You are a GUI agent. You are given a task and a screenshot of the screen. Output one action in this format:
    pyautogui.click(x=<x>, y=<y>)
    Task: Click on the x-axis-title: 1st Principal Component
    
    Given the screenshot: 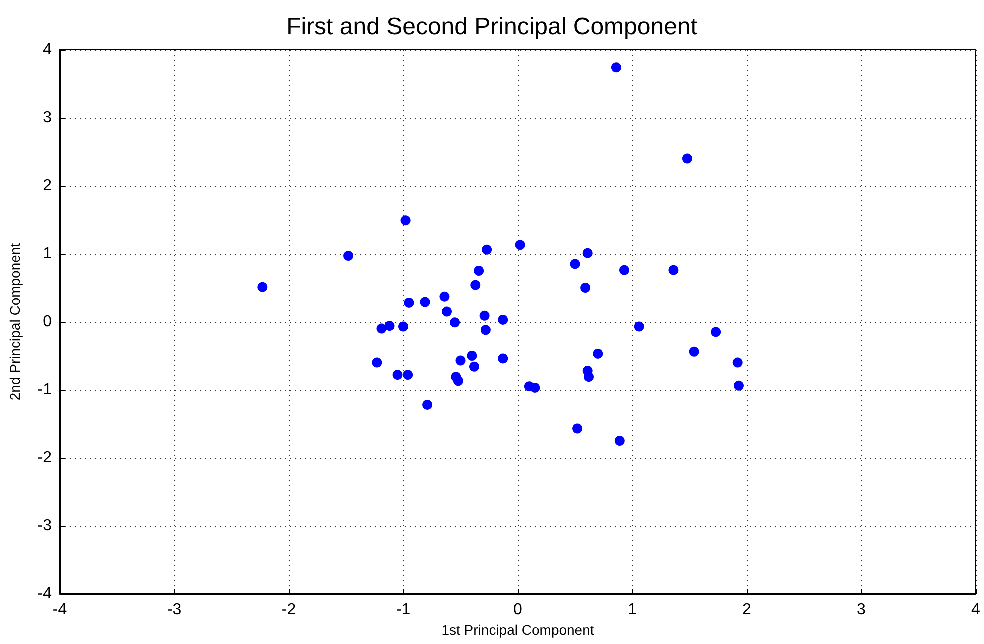 What is the action you would take?
    pyautogui.click(x=518, y=630)
    